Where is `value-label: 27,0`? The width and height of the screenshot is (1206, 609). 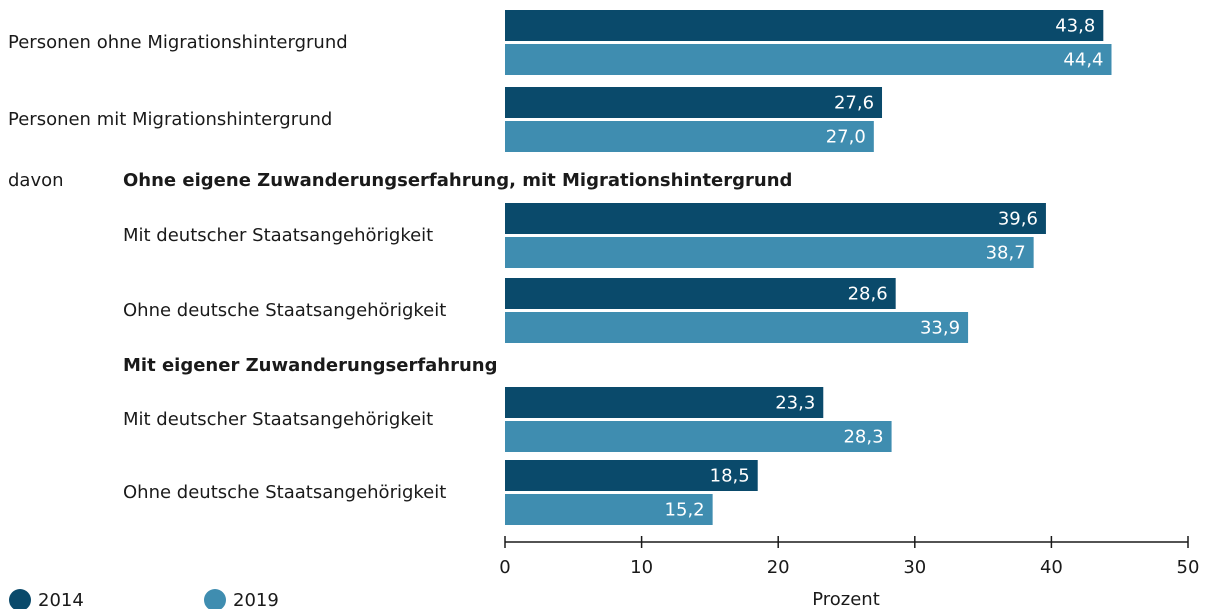
value-label: 27,0 is located at coordinates (846, 137).